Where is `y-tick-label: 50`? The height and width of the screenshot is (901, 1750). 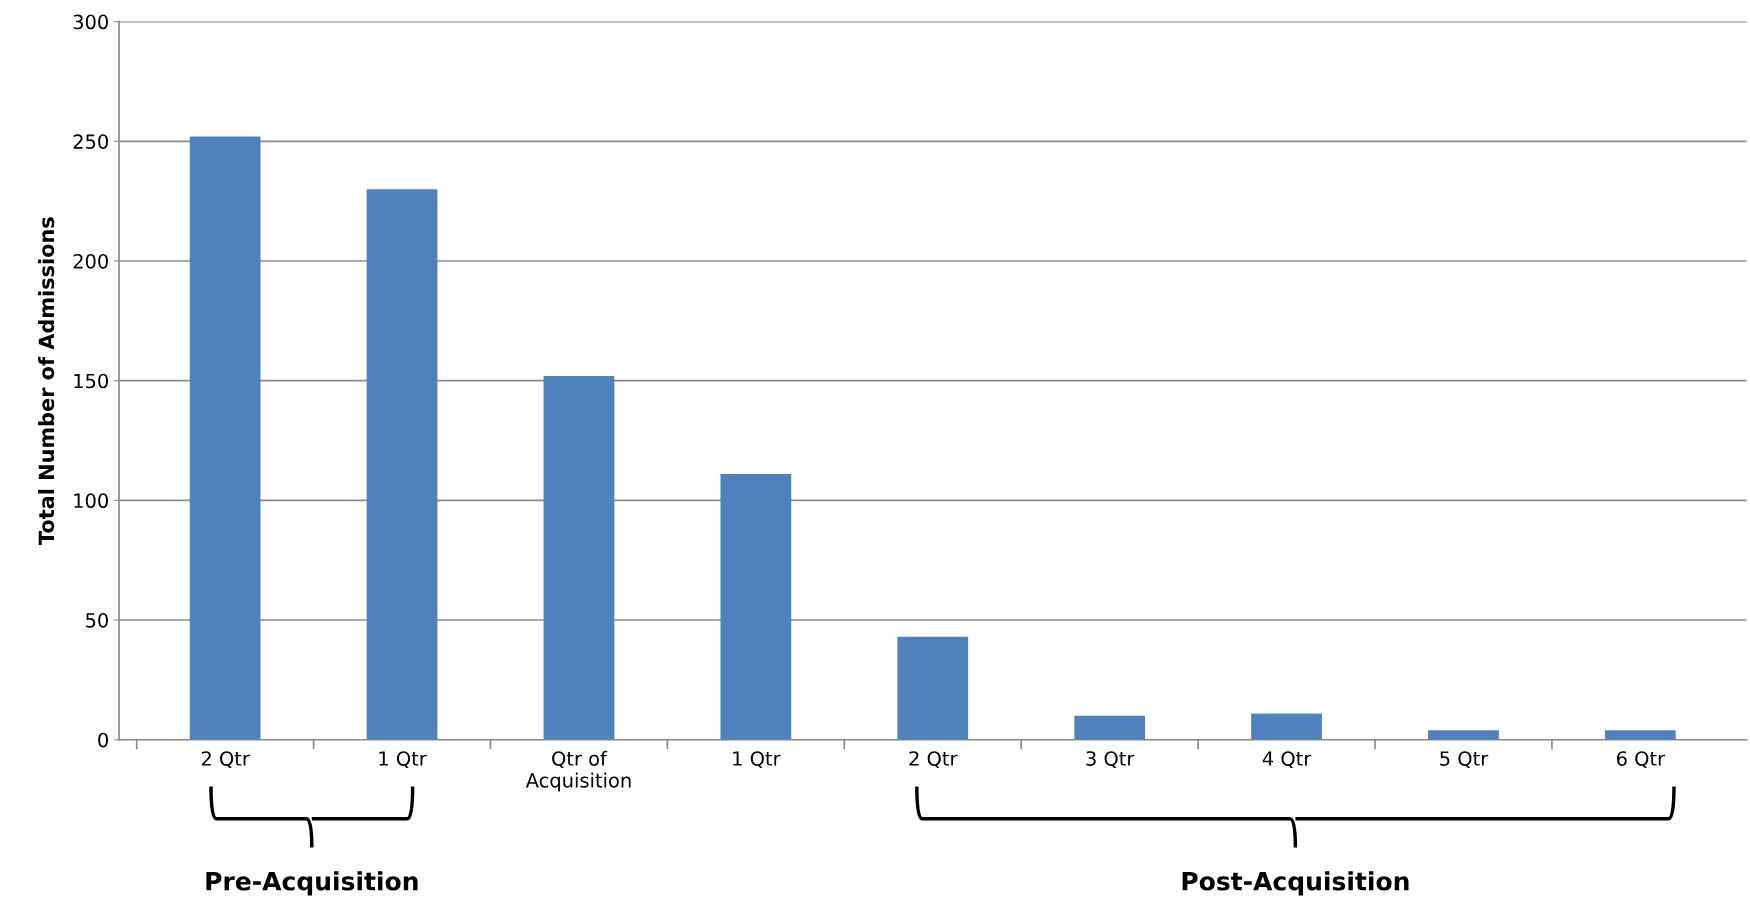
y-tick-label: 50 is located at coordinates (97, 620).